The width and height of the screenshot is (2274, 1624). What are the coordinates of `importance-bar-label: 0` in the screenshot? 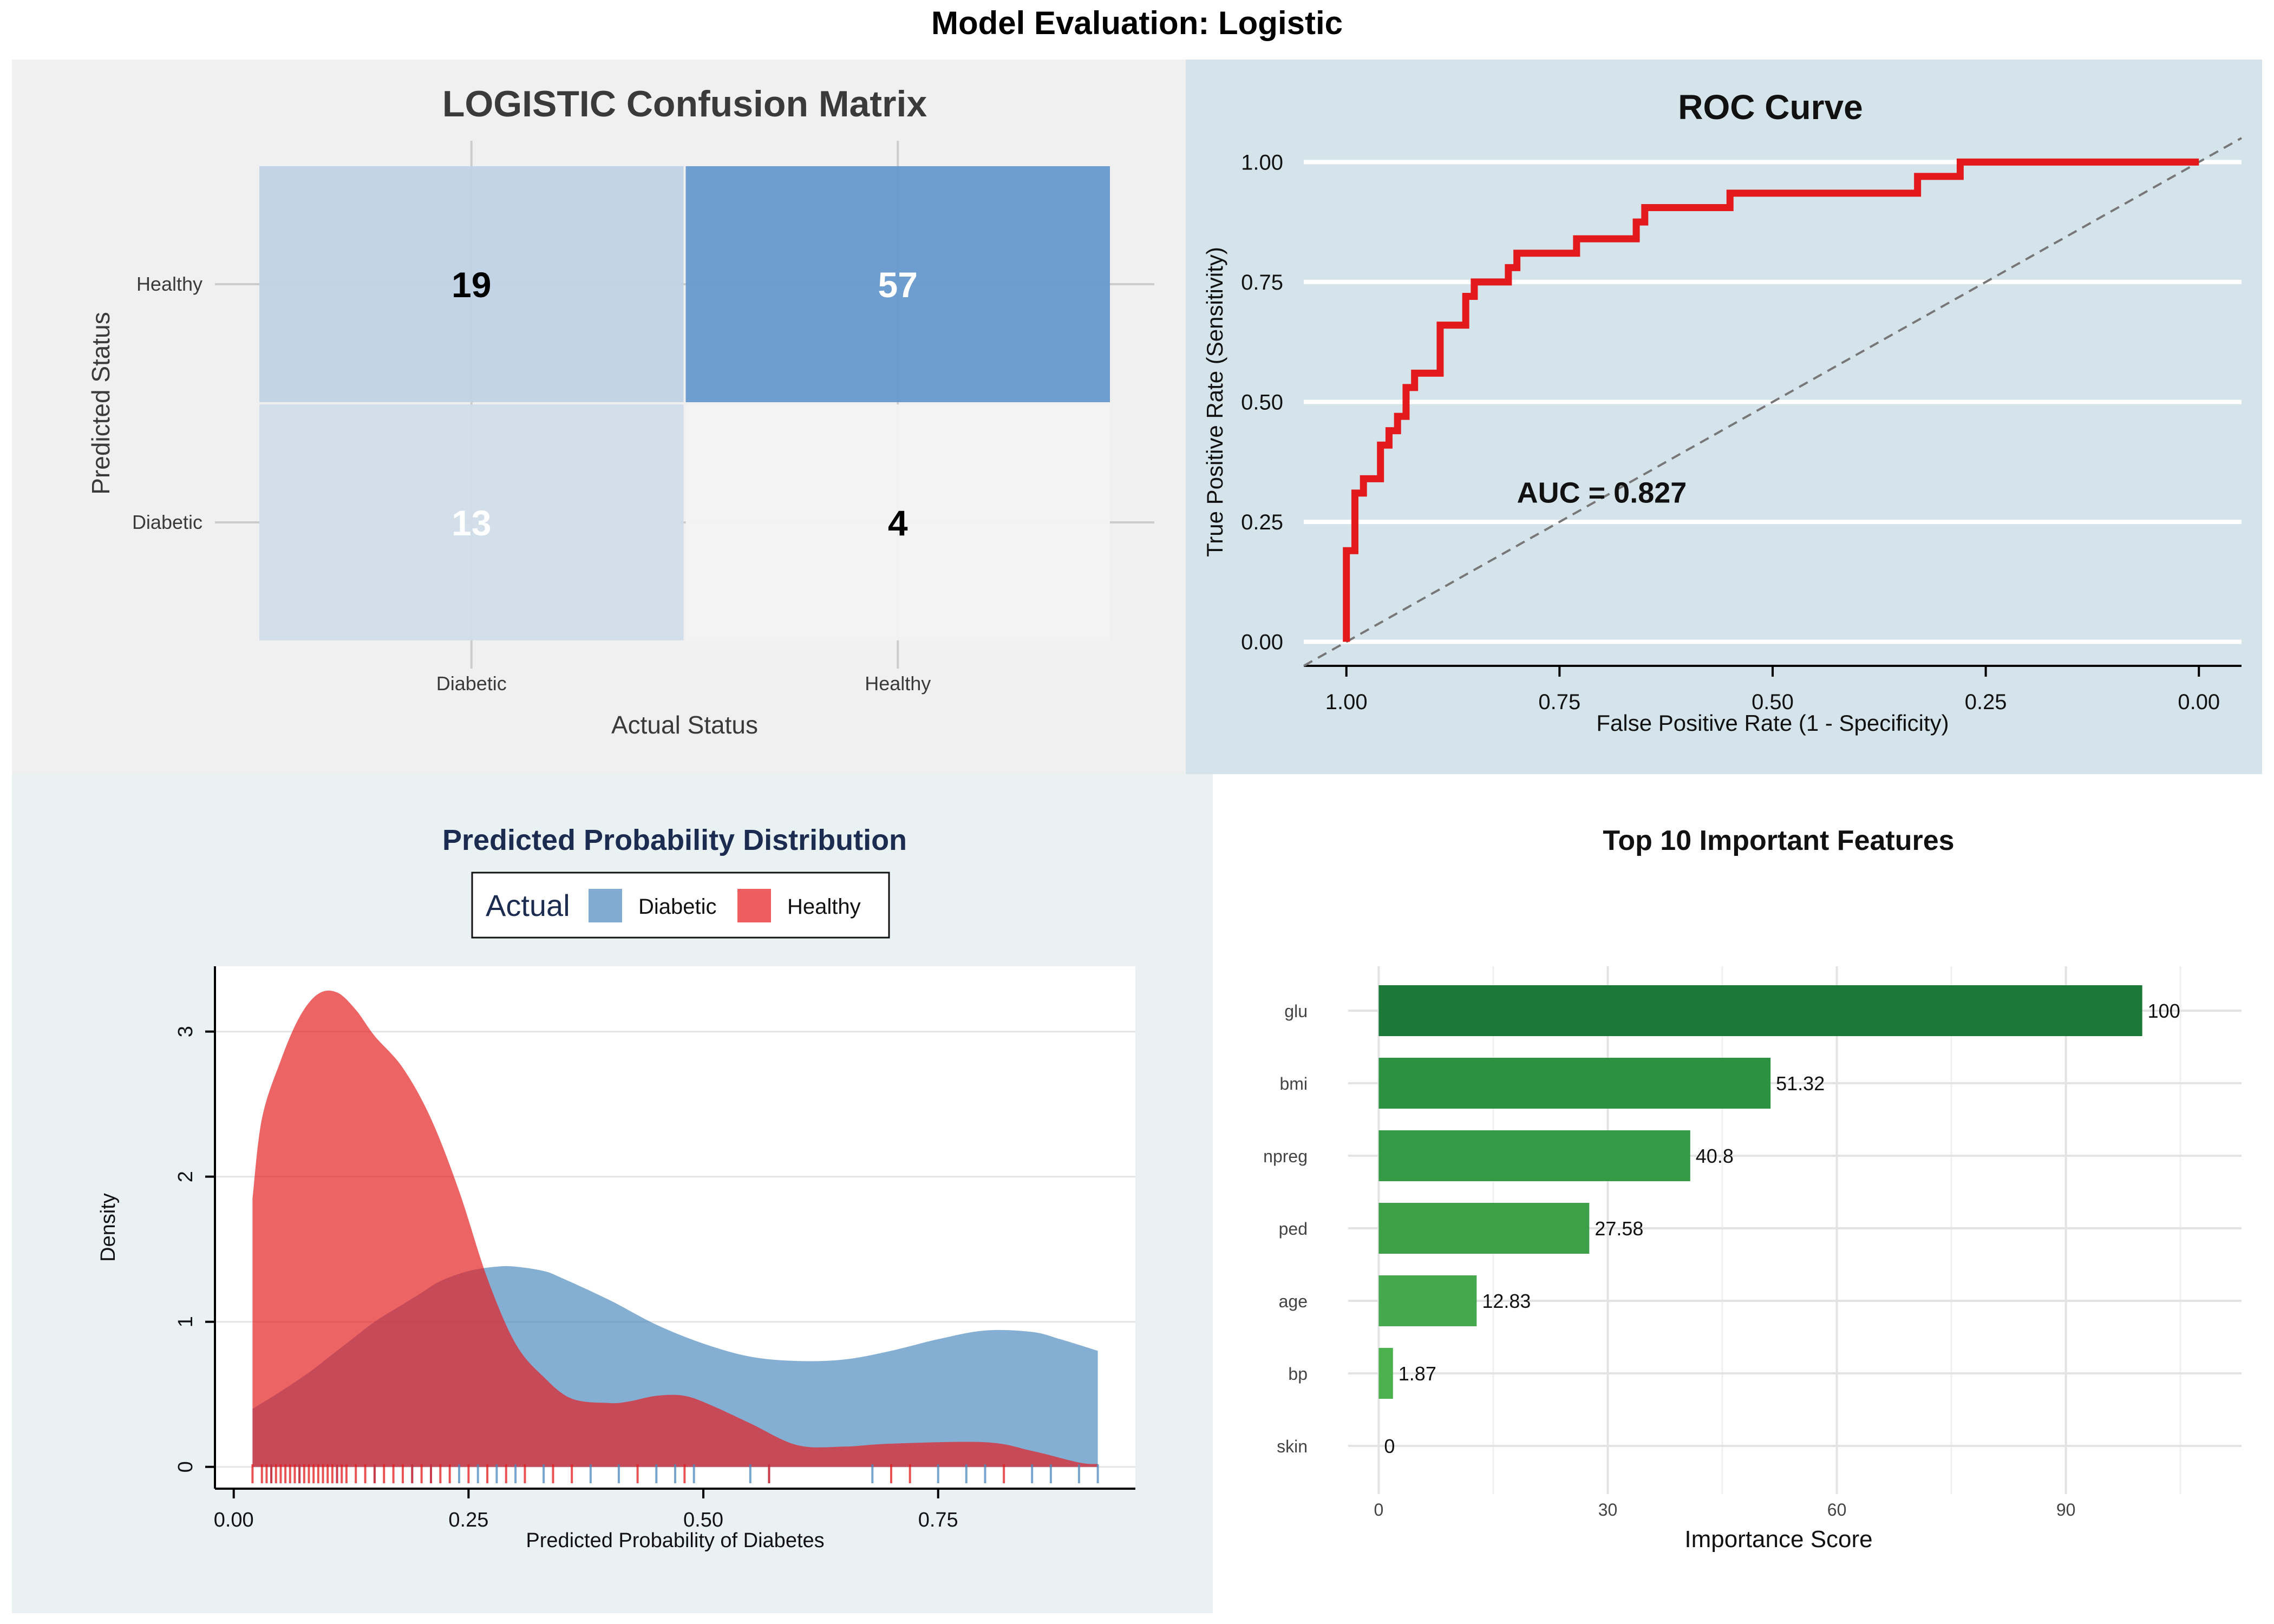 It's located at (1389, 1446).